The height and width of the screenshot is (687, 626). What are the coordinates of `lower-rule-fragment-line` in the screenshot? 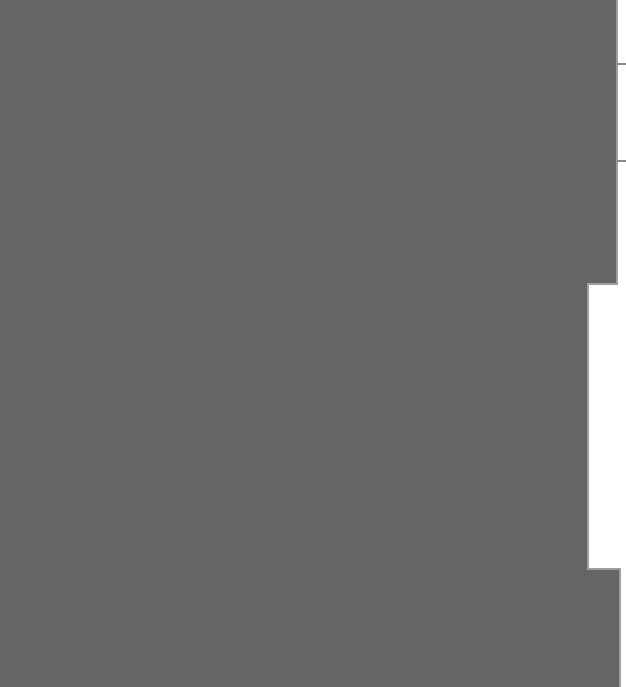 It's located at (621, 161).